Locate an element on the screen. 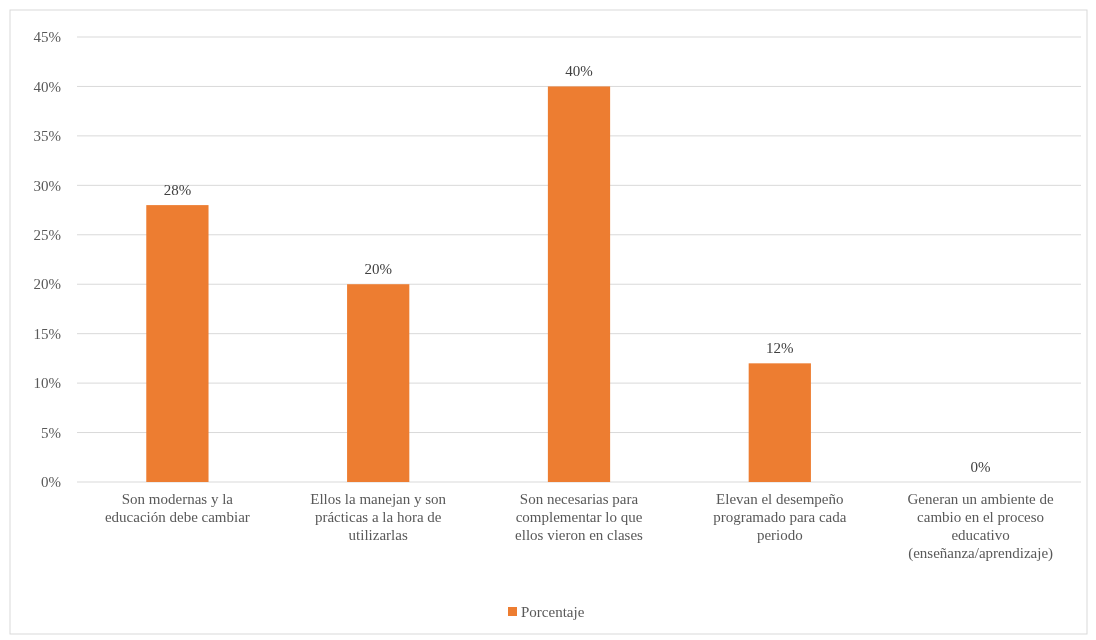 This screenshot has width=1096, height=640. y-tick-label: 40% is located at coordinates (47, 86).